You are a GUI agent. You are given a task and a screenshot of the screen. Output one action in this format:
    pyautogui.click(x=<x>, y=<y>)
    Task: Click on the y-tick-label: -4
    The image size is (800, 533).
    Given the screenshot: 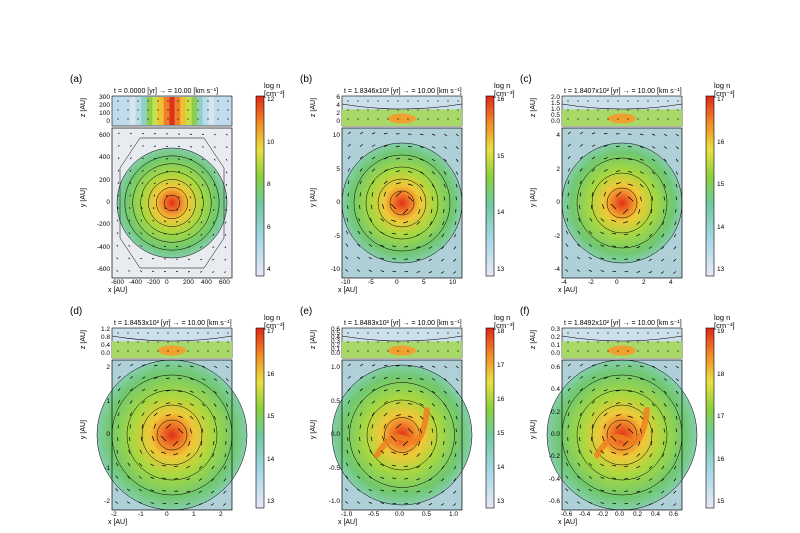 What is the action you would take?
    pyautogui.click(x=557, y=269)
    